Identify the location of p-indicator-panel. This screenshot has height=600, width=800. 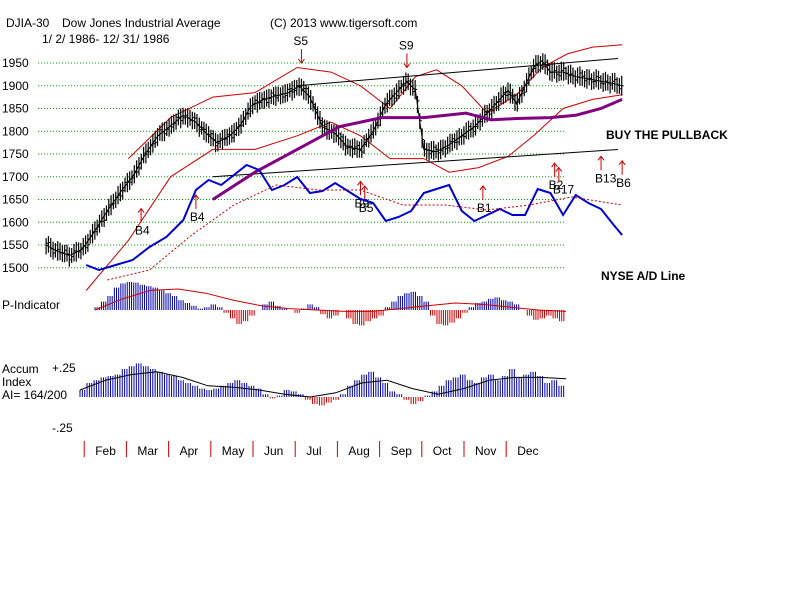
(330, 304).